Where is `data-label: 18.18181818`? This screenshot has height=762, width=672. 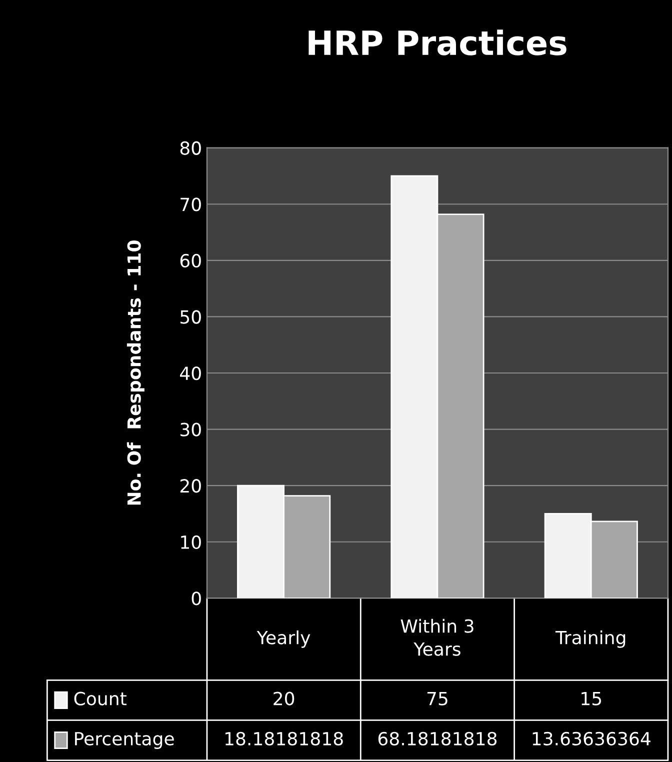
data-label: 18.18181818 is located at coordinates (284, 739).